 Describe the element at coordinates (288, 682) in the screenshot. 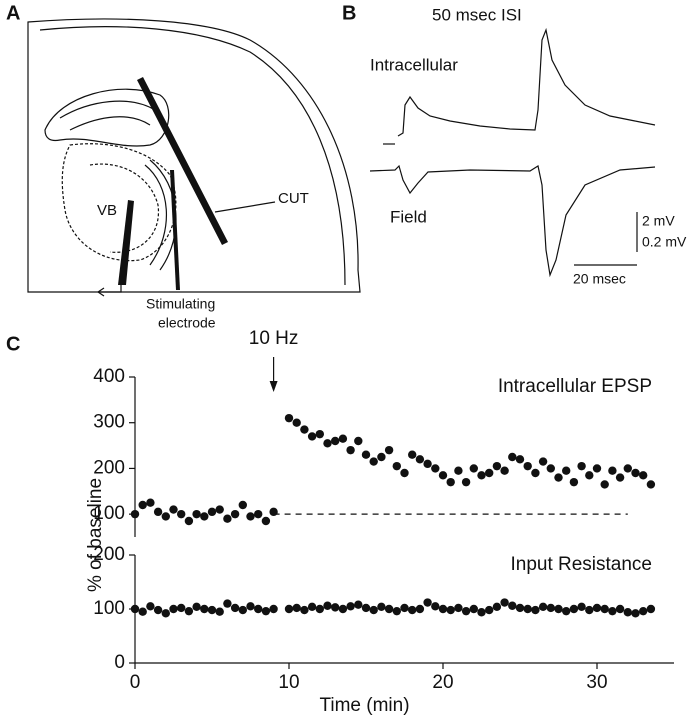

I see `x-tick-label: 10` at that location.